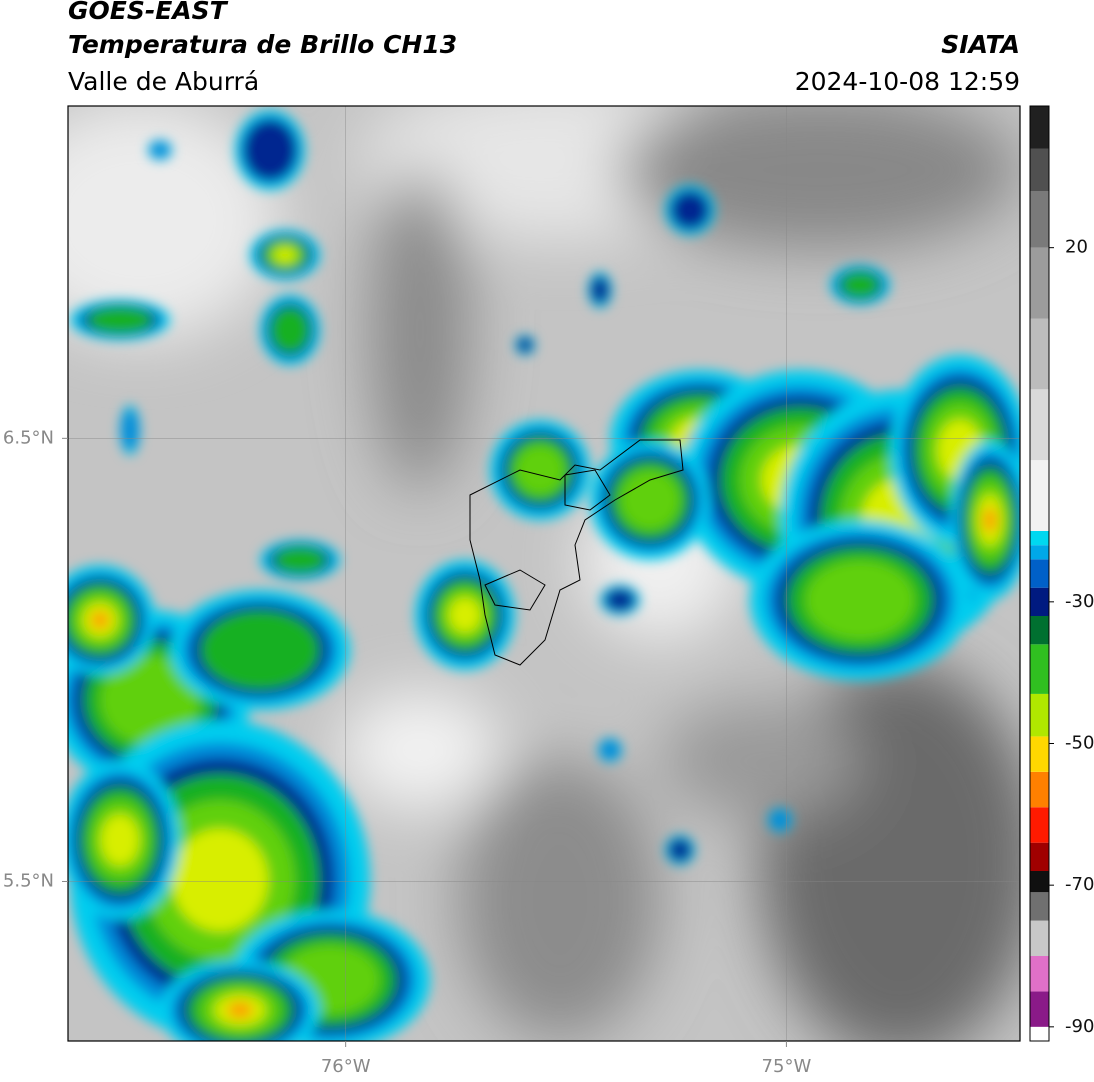 Image resolution: width=1094 pixels, height=1082 pixels. I want to click on region: Valle de Aburrá, so click(163, 81).